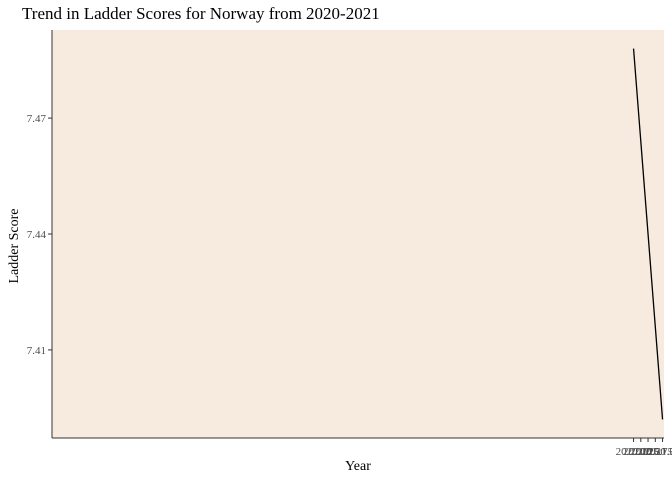 This screenshot has width=672, height=480. I want to click on y-tick-label: 7.44, so click(37, 235).